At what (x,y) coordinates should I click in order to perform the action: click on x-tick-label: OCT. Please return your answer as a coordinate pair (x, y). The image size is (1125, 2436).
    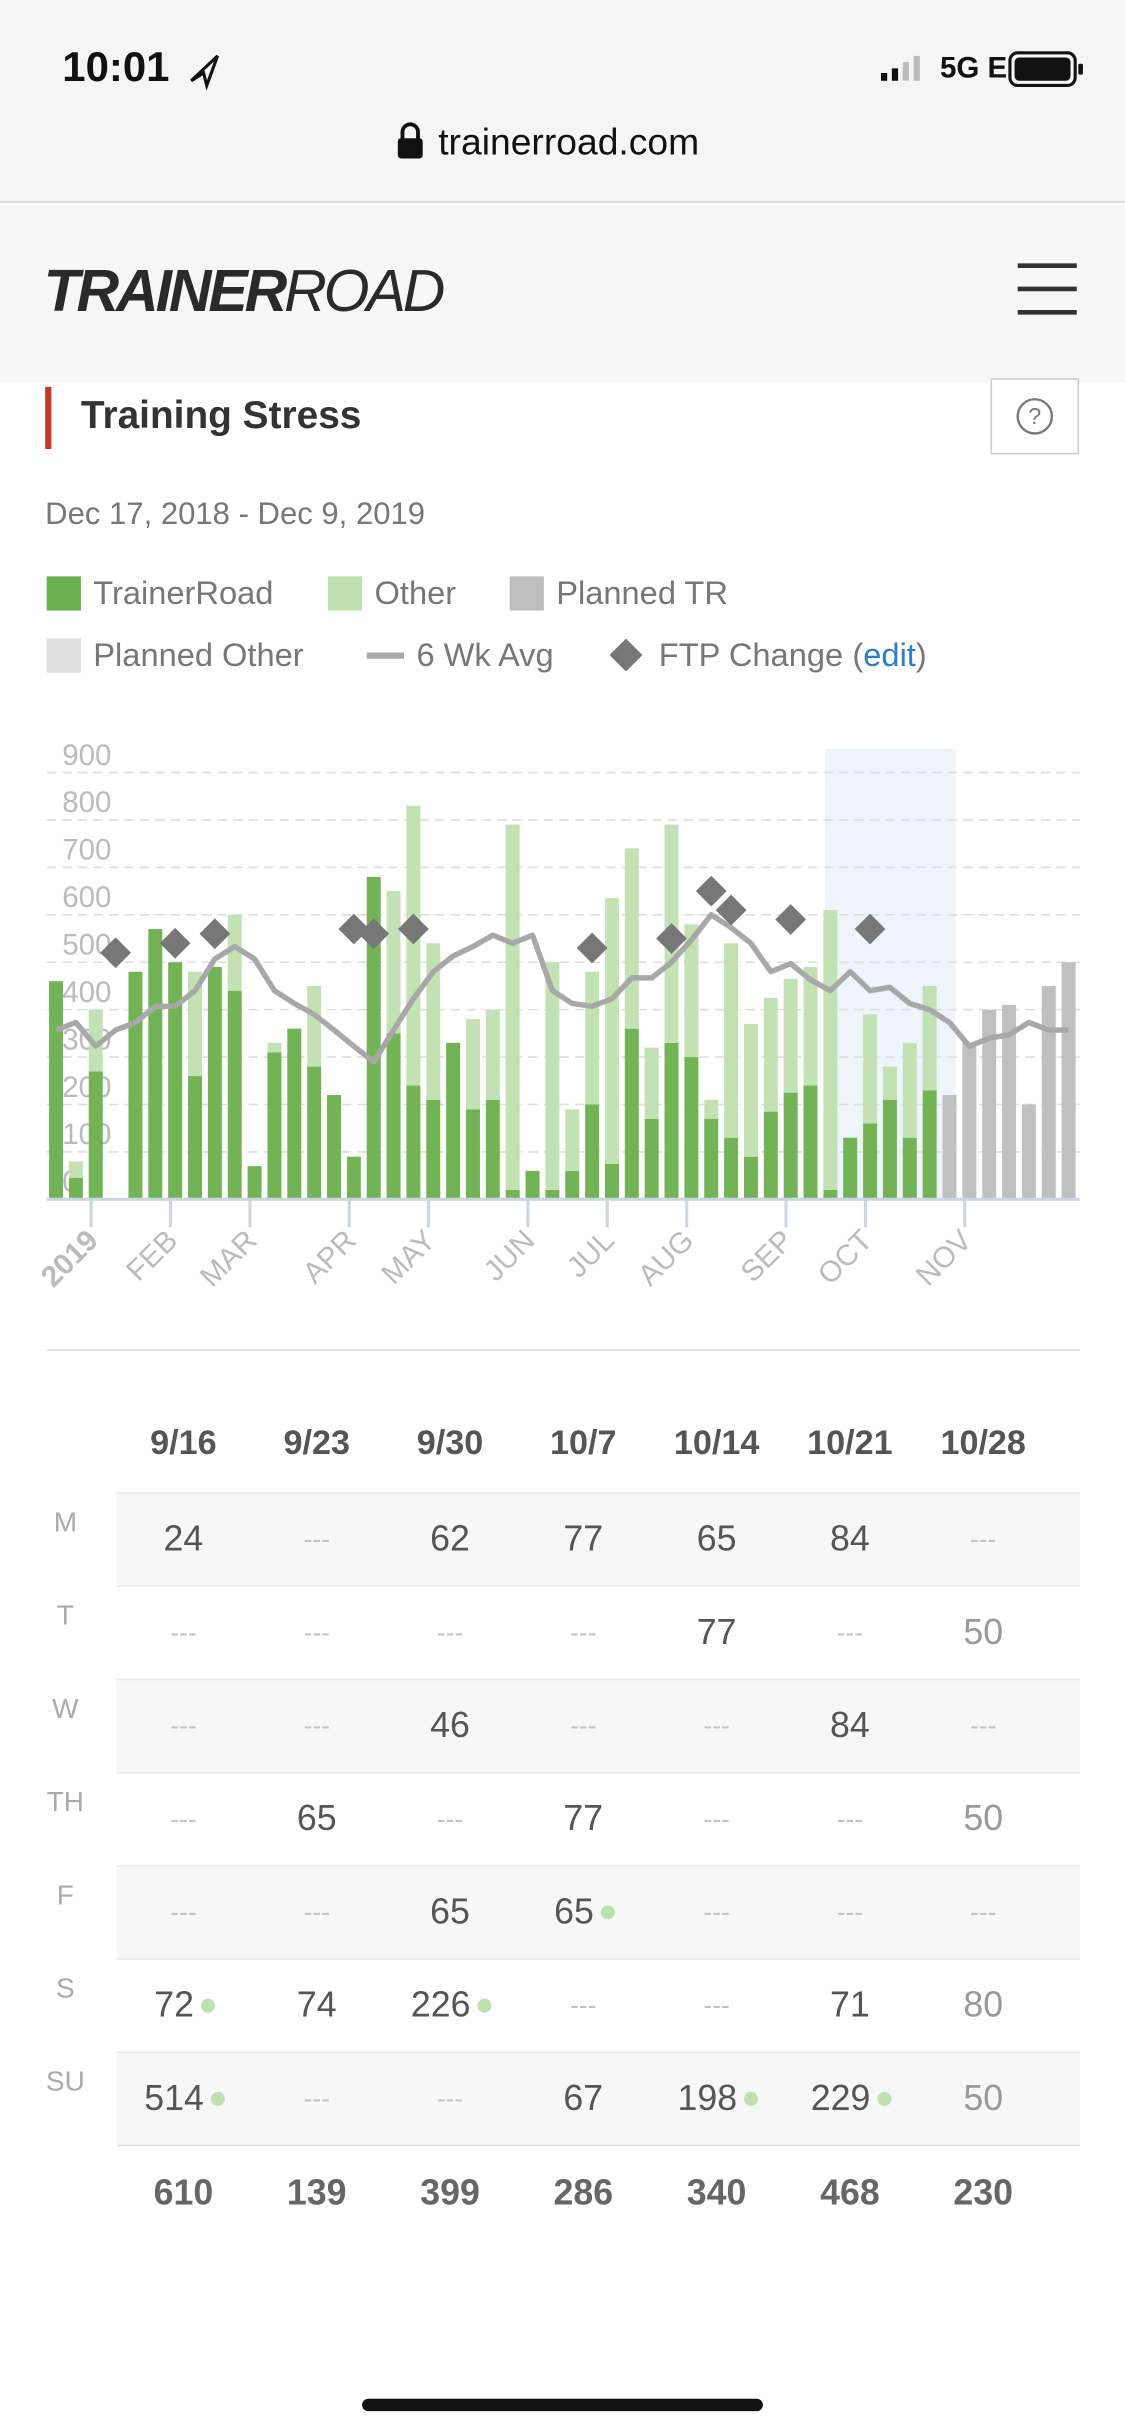
    Looking at the image, I should click on (845, 1257).